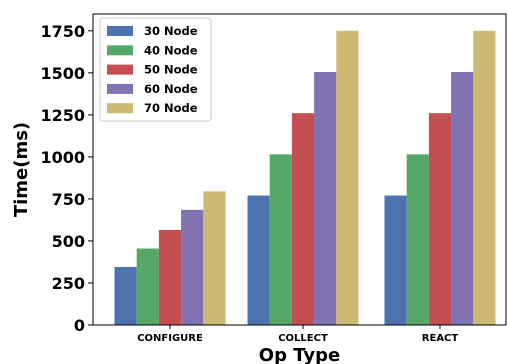 This screenshot has width=508, height=364. What do you see at coordinates (214, 258) in the screenshot?
I see `bar-70-node-configure` at bounding box center [214, 258].